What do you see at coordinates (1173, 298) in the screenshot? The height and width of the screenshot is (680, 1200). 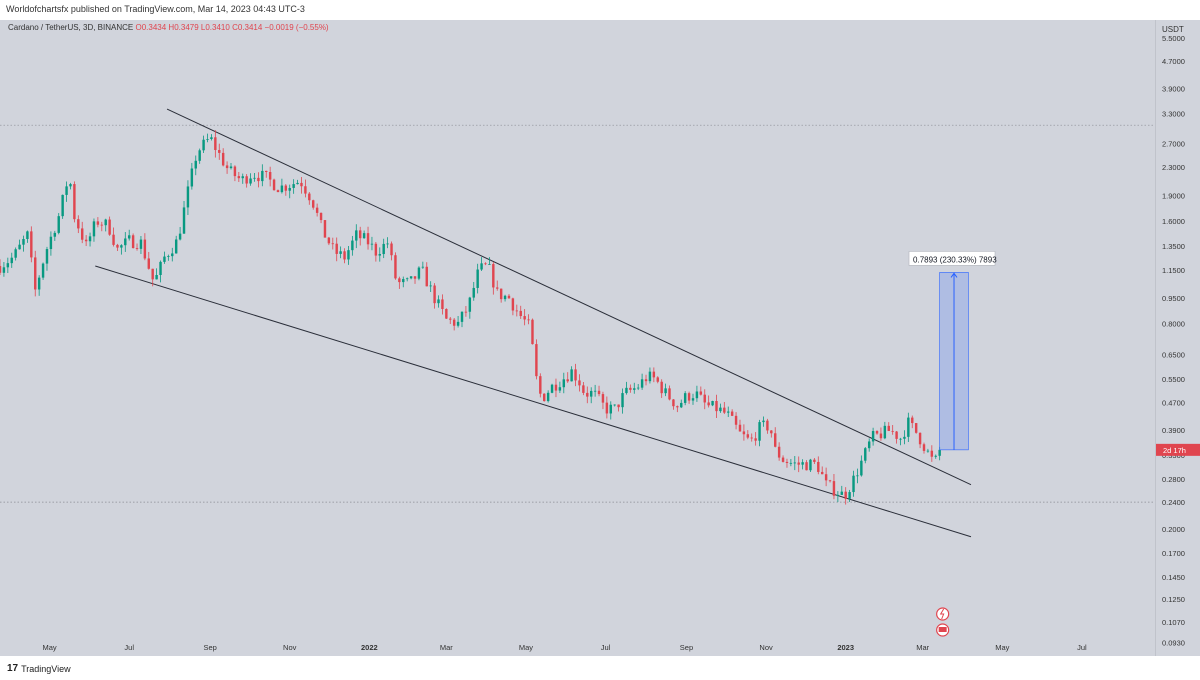 I see `price-tick-label: 0.9500` at bounding box center [1173, 298].